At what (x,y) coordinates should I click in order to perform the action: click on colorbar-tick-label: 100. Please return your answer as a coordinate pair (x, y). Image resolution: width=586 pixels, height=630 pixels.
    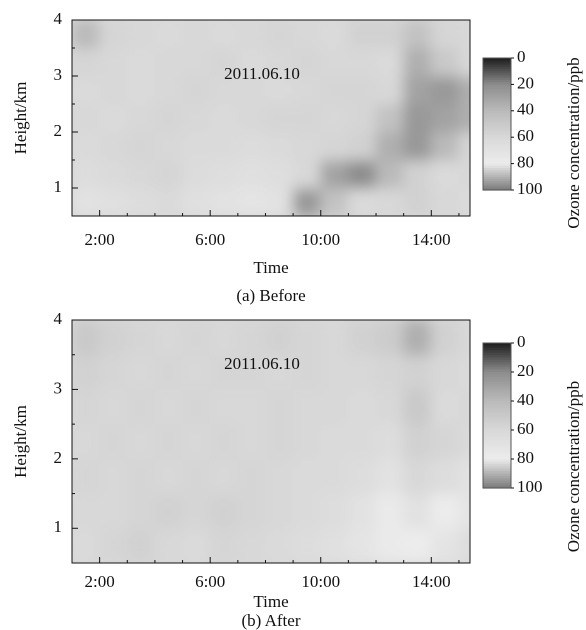
    Looking at the image, I should click on (530, 486).